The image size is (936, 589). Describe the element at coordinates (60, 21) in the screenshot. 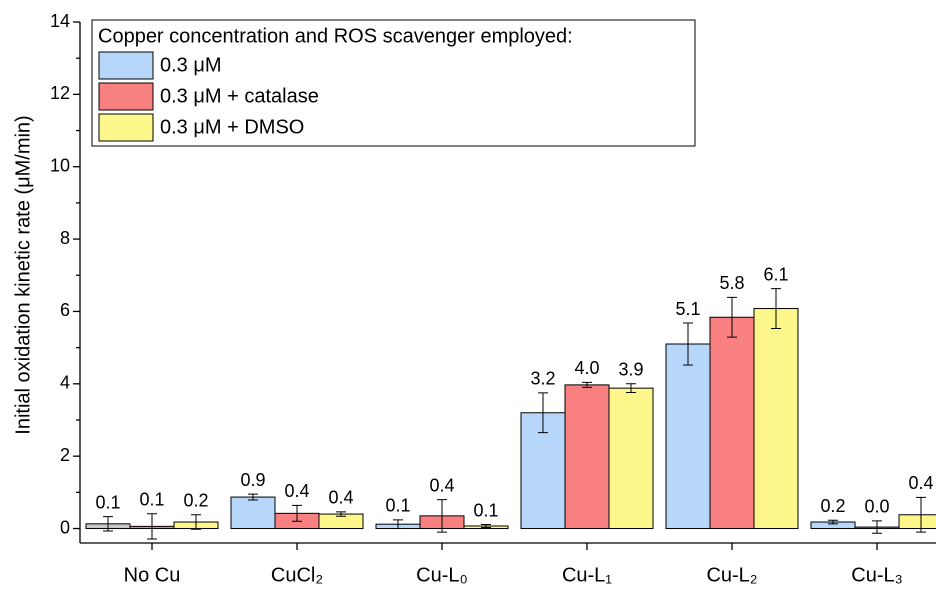

I see `y-tick-label: 14` at that location.